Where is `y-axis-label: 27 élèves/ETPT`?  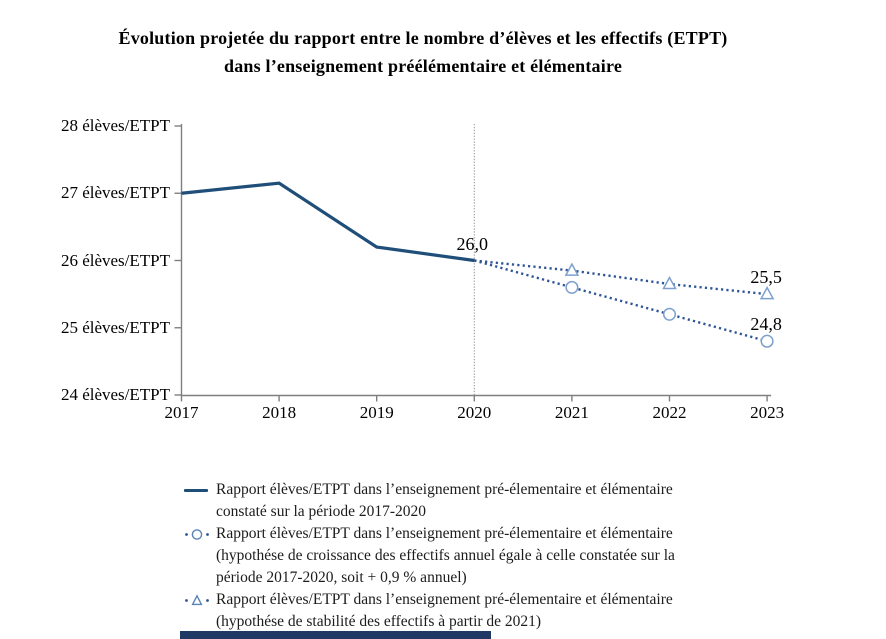 y-axis-label: 27 élèves/ETPT is located at coordinates (115, 193).